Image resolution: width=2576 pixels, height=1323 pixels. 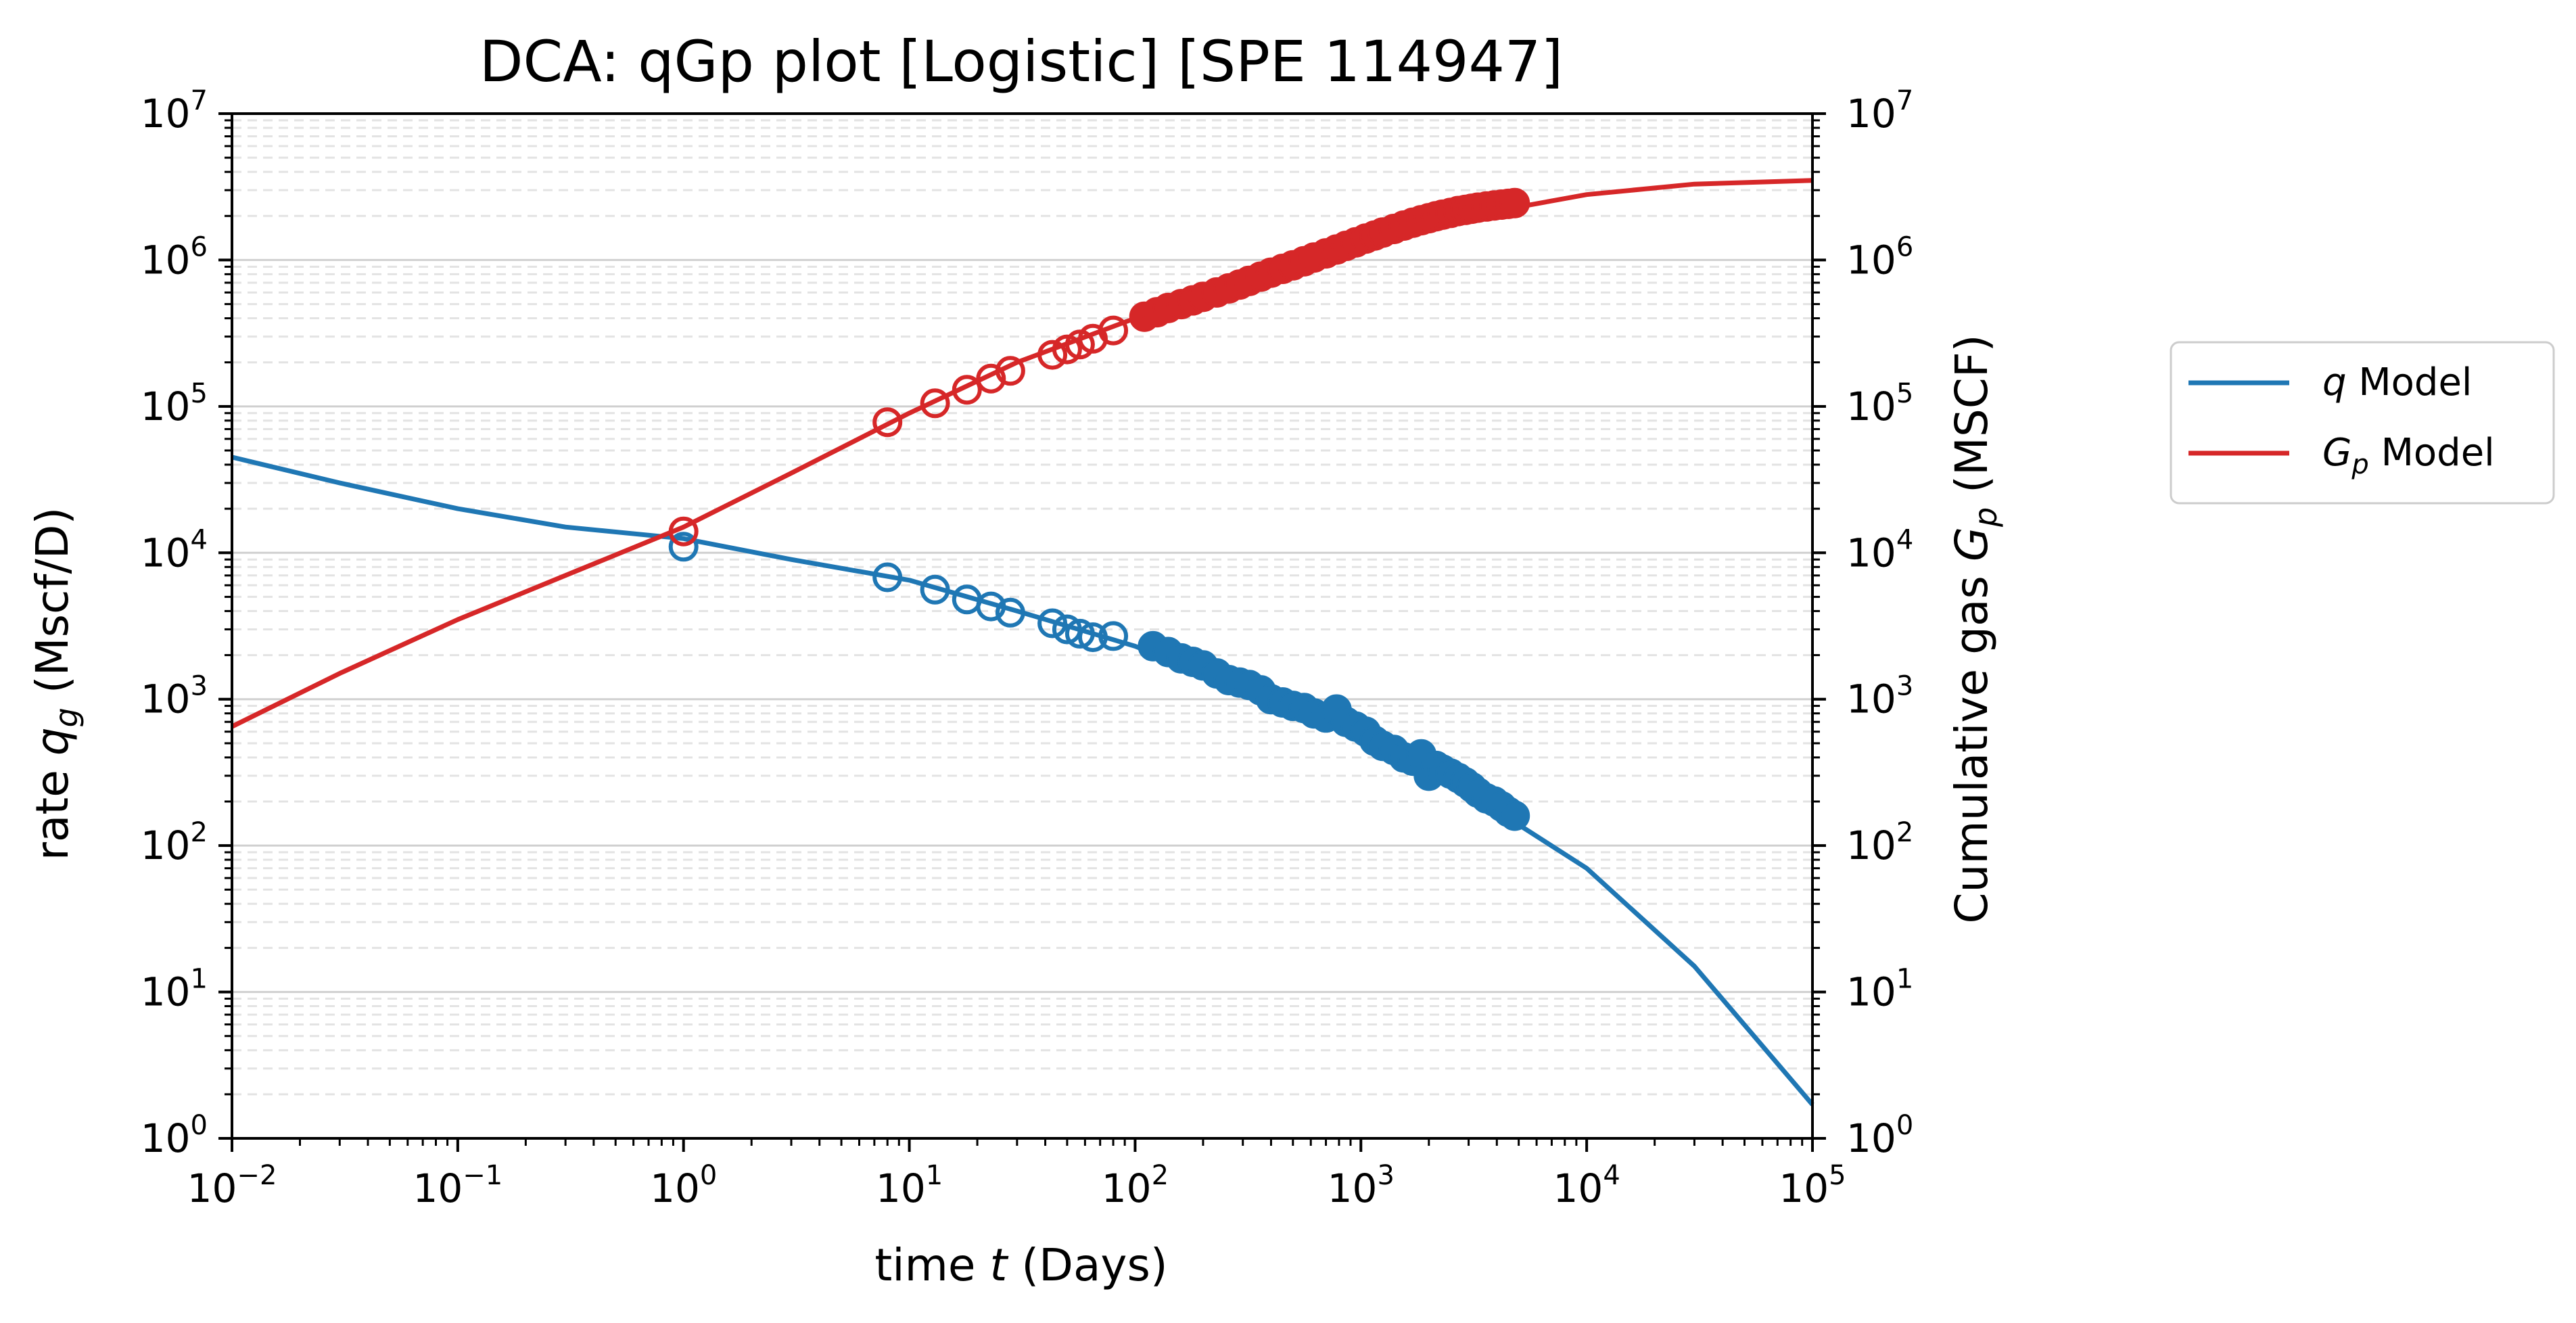 What do you see at coordinates (174, 989) in the screenshot?
I see `y-left-tick-label: 10¹` at bounding box center [174, 989].